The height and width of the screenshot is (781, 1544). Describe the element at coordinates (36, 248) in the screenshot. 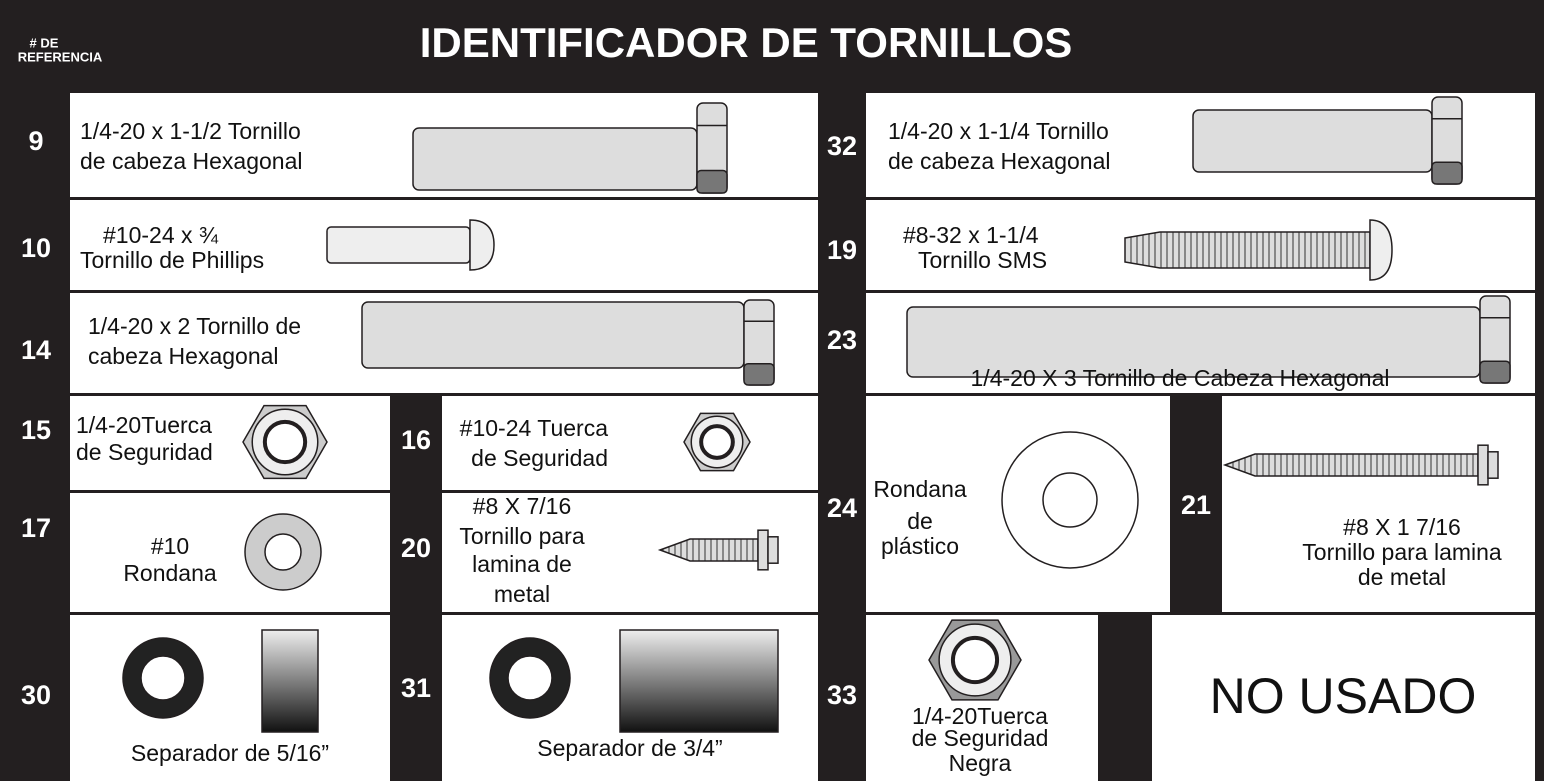

I see `ref-number: 10` at that location.